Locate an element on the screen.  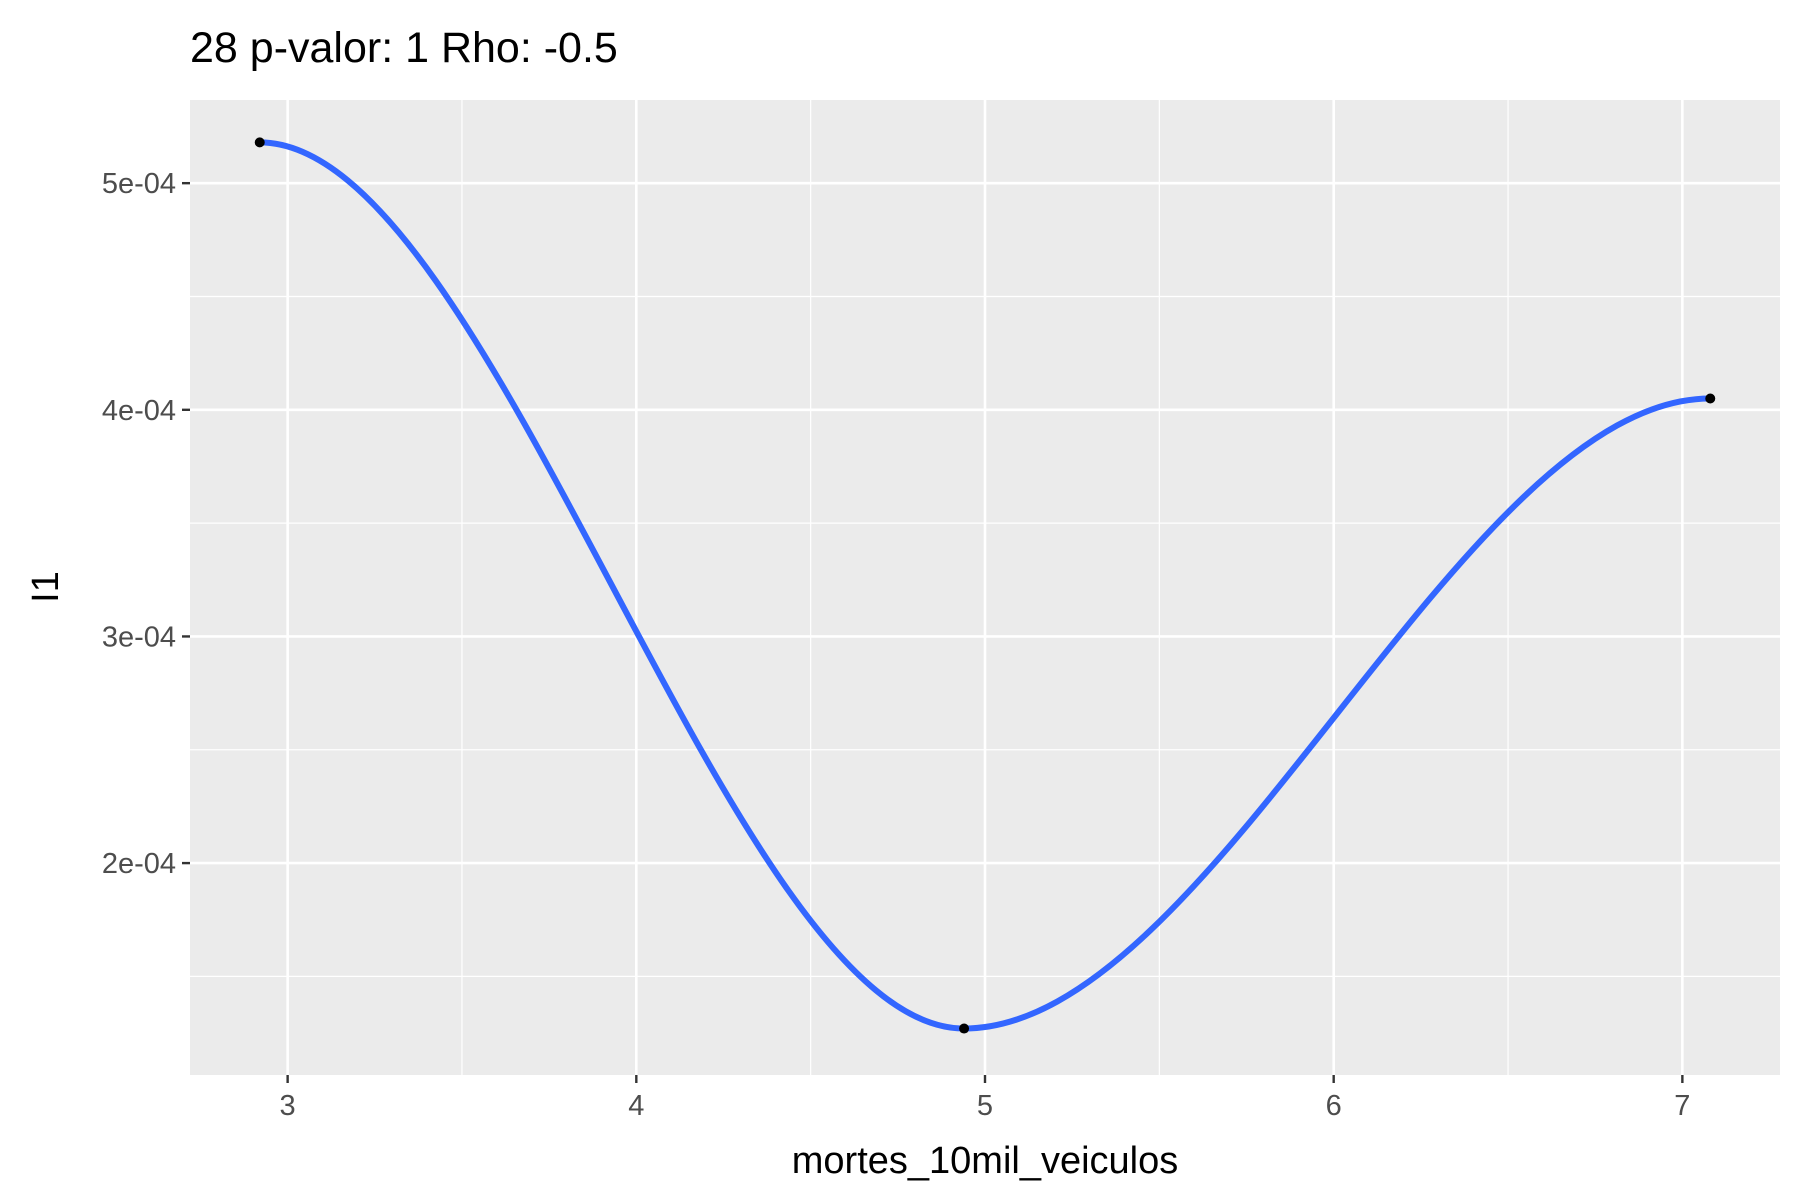
y-axis-title: I1 is located at coordinates (46, 587).